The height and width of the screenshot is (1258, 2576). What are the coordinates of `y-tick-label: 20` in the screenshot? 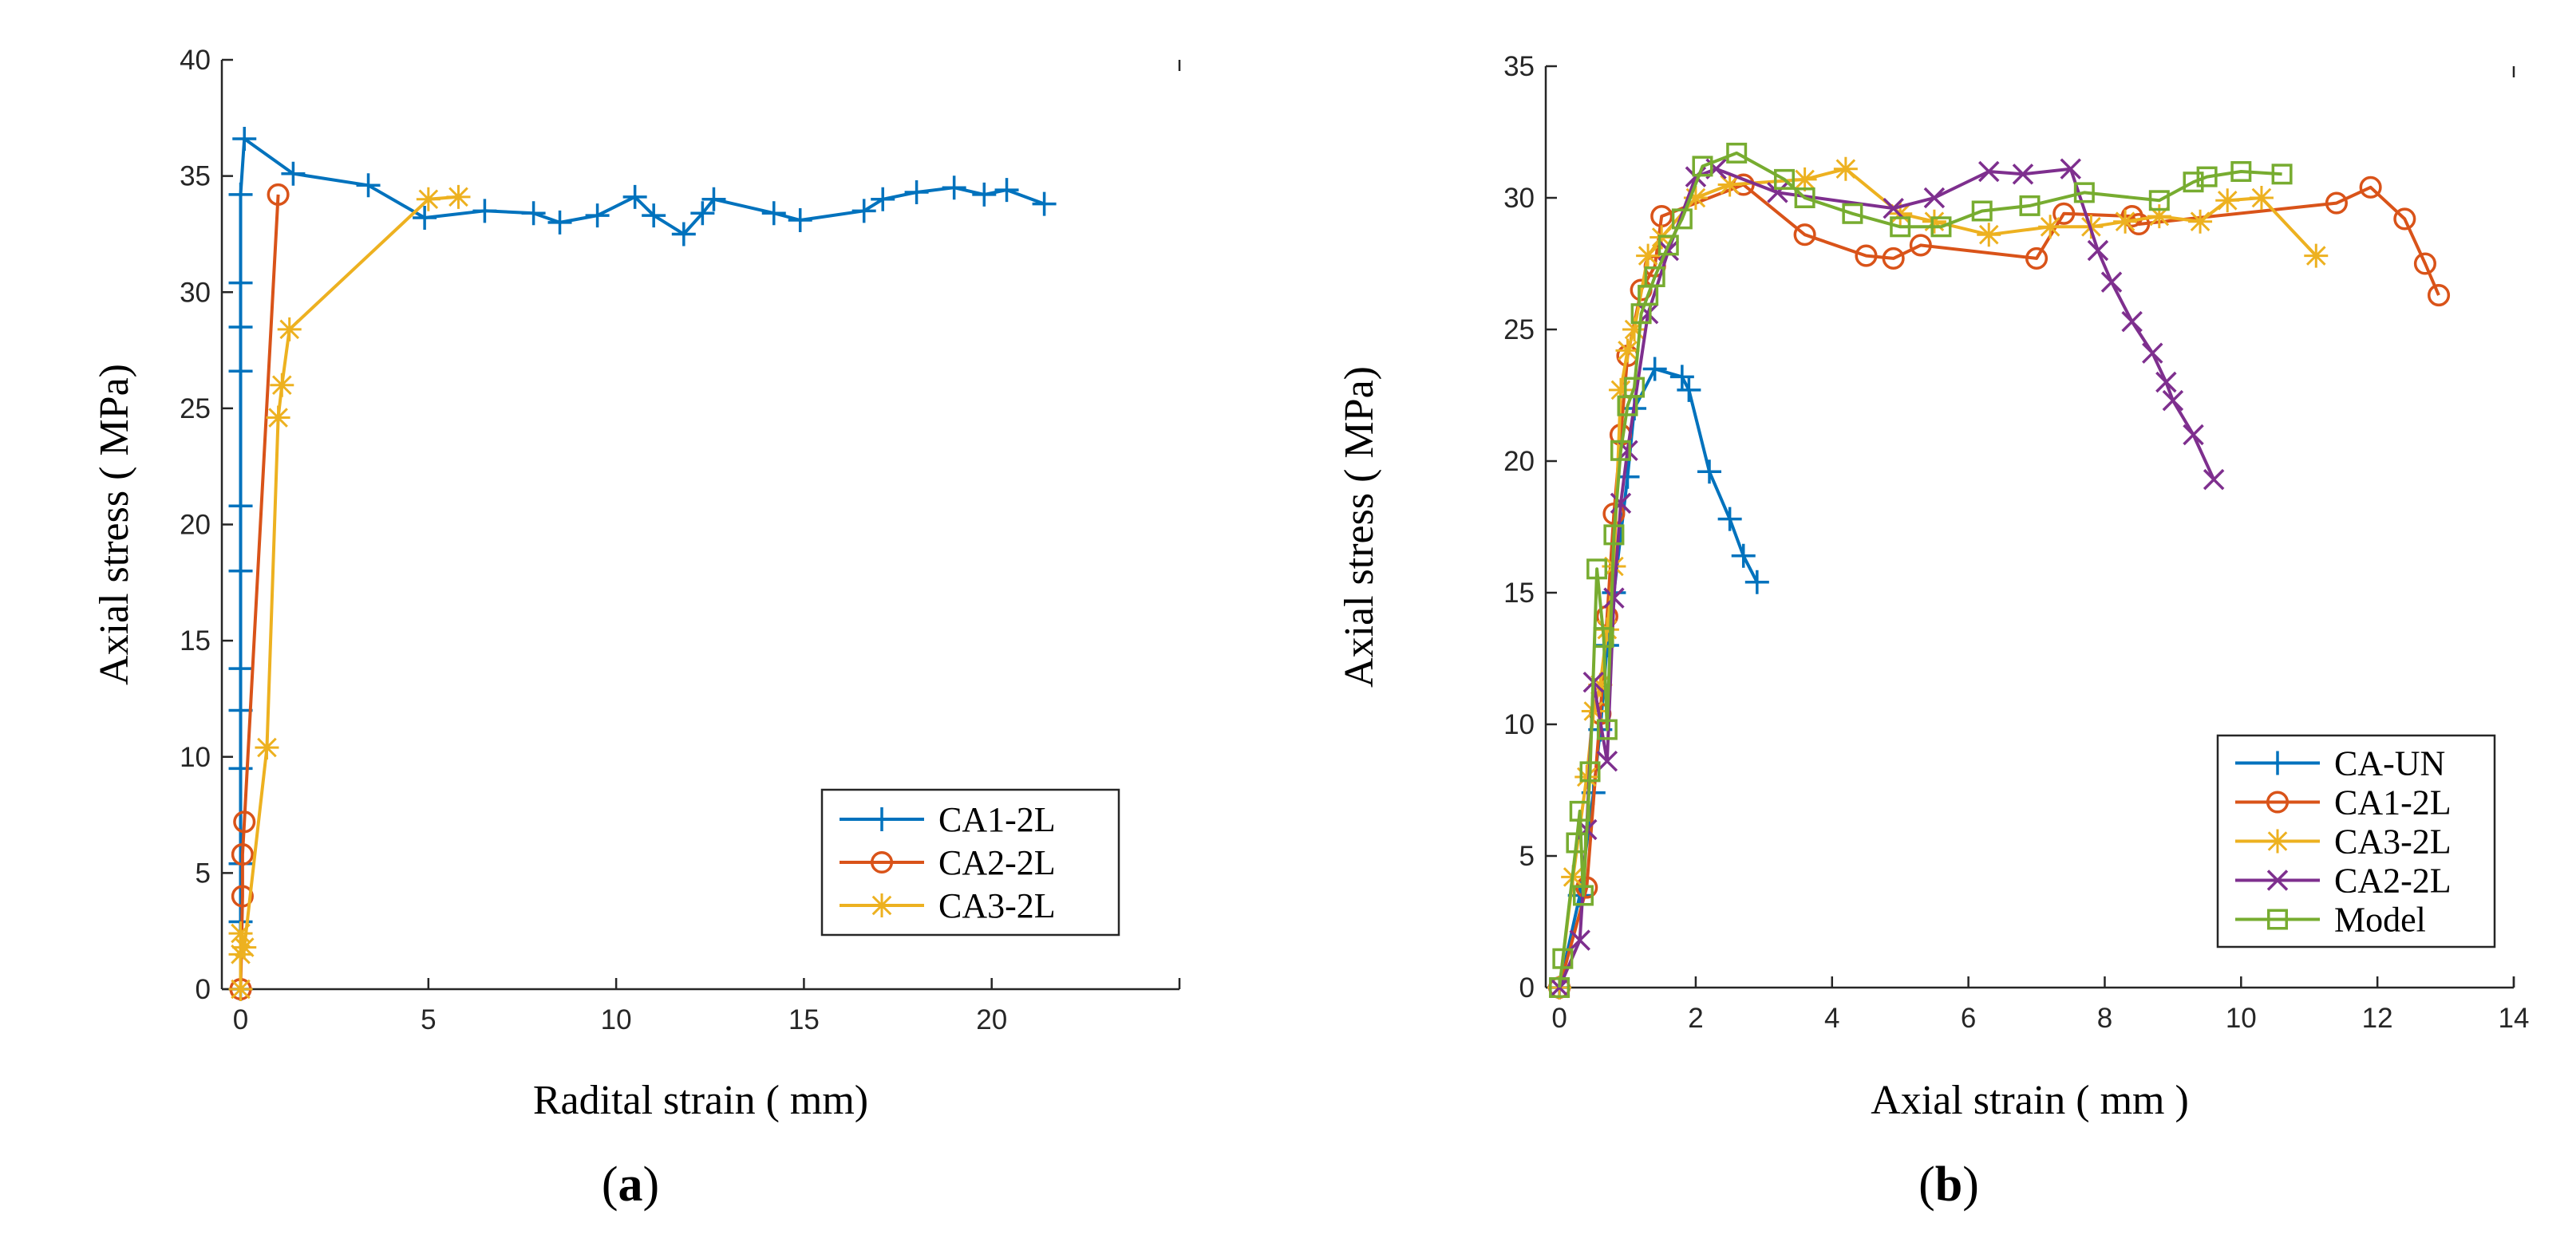 It's located at (1519, 461).